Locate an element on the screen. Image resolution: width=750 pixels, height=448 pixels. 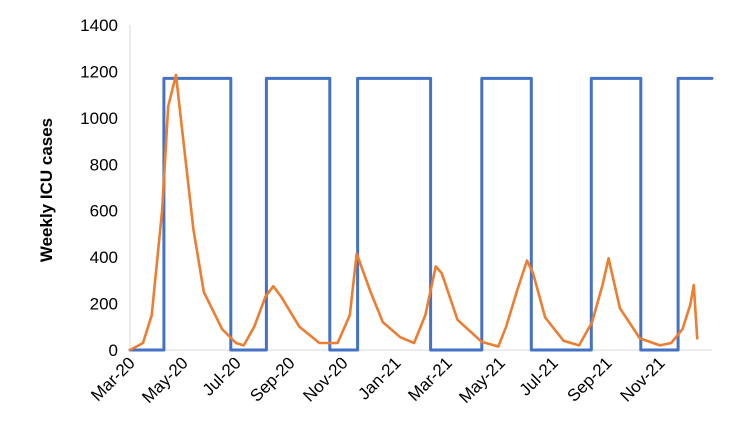
y-tick-label: 600 is located at coordinates (104, 211).